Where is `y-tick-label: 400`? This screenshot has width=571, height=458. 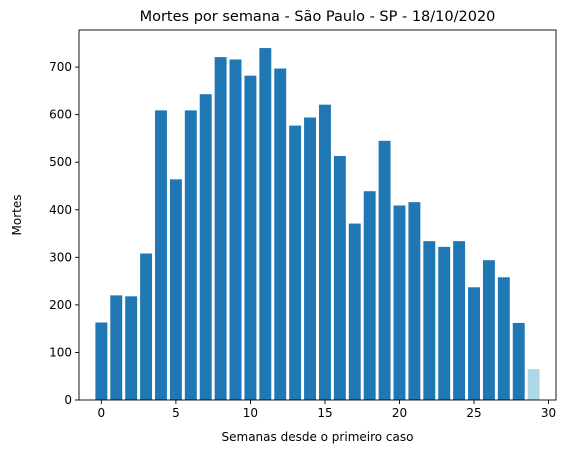 y-tick-label: 400 is located at coordinates (60, 210).